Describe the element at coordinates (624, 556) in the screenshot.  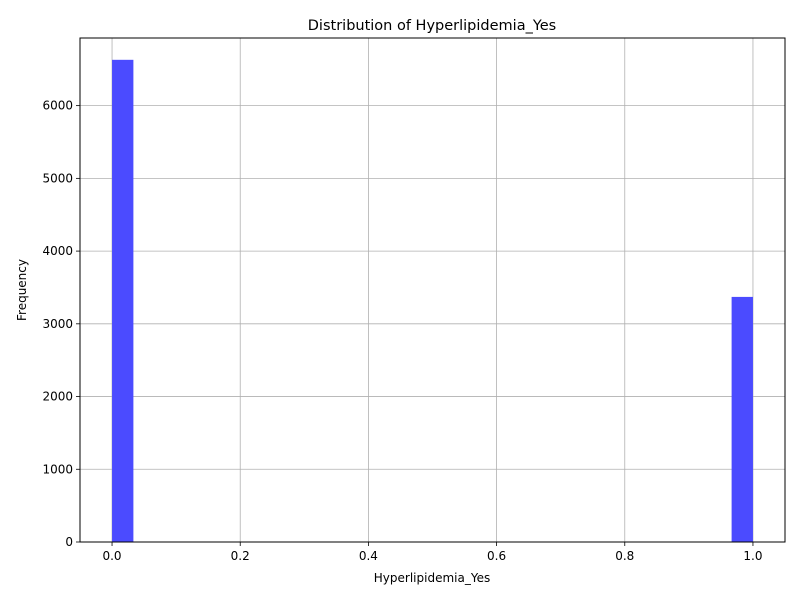
I see `x-tick-label: 0.8` at that location.